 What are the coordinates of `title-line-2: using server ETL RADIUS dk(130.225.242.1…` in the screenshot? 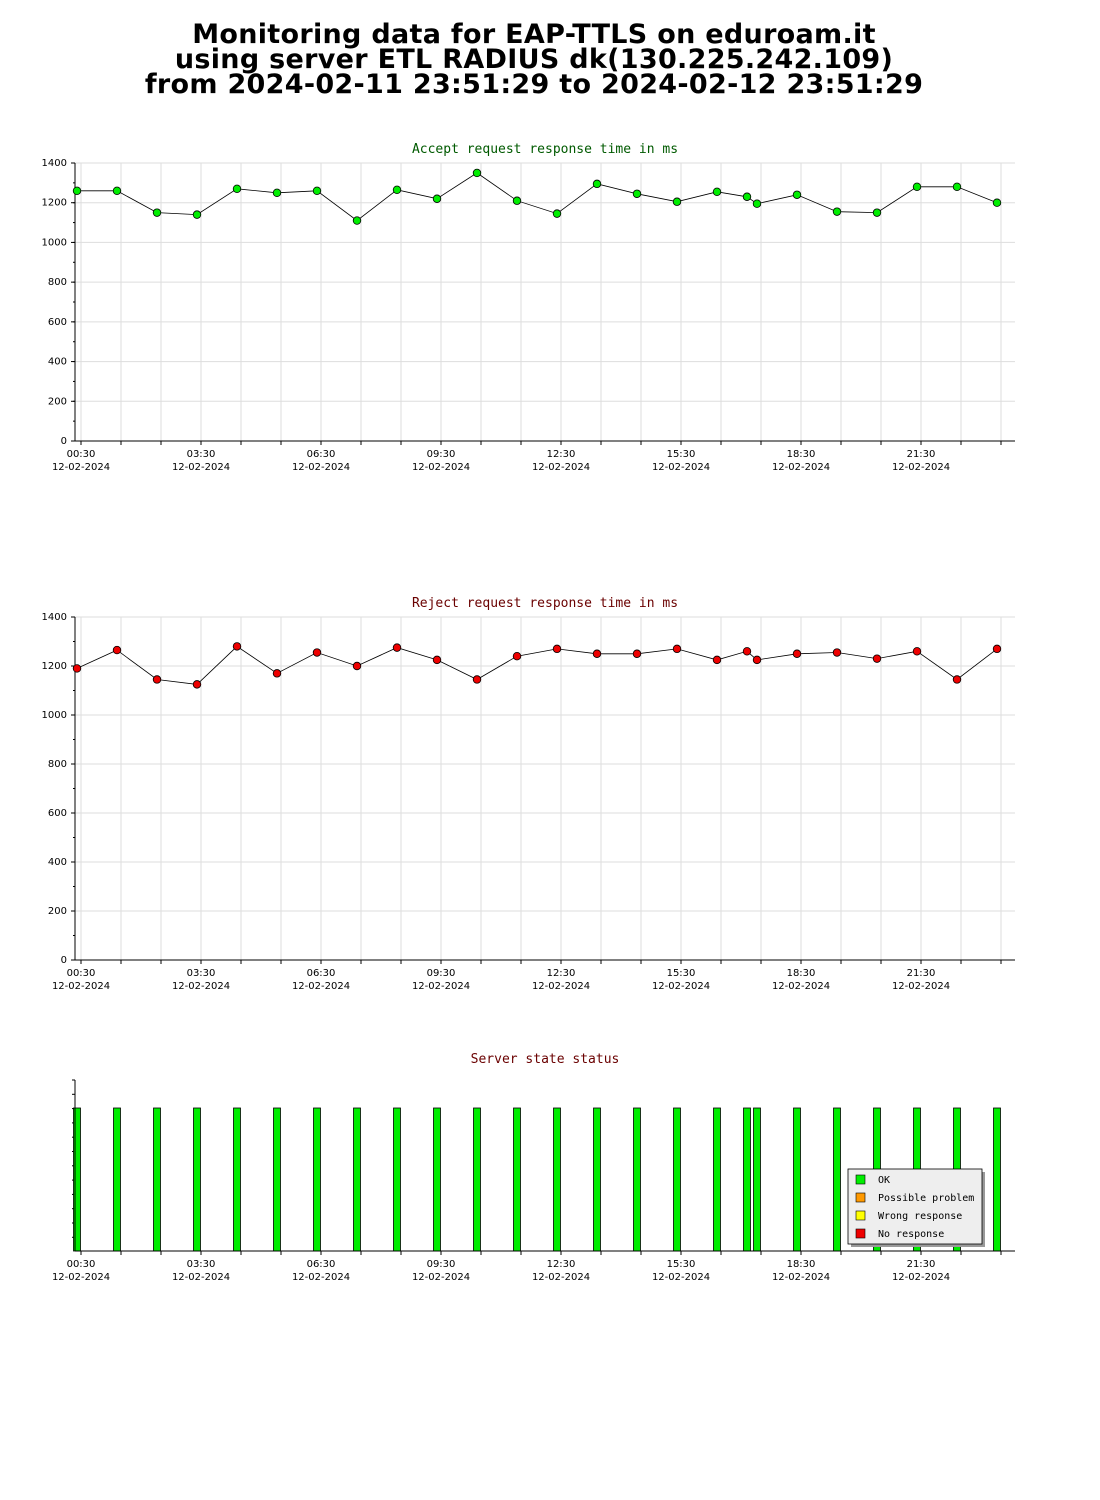 It's located at (534, 59).